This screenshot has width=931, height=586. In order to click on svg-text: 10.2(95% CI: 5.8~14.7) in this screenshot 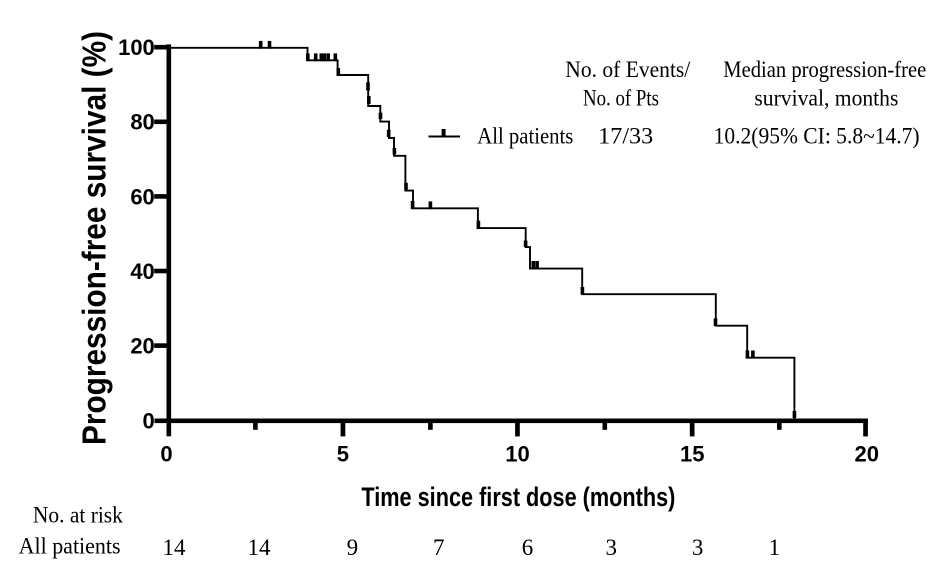, I will do `click(817, 136)`.